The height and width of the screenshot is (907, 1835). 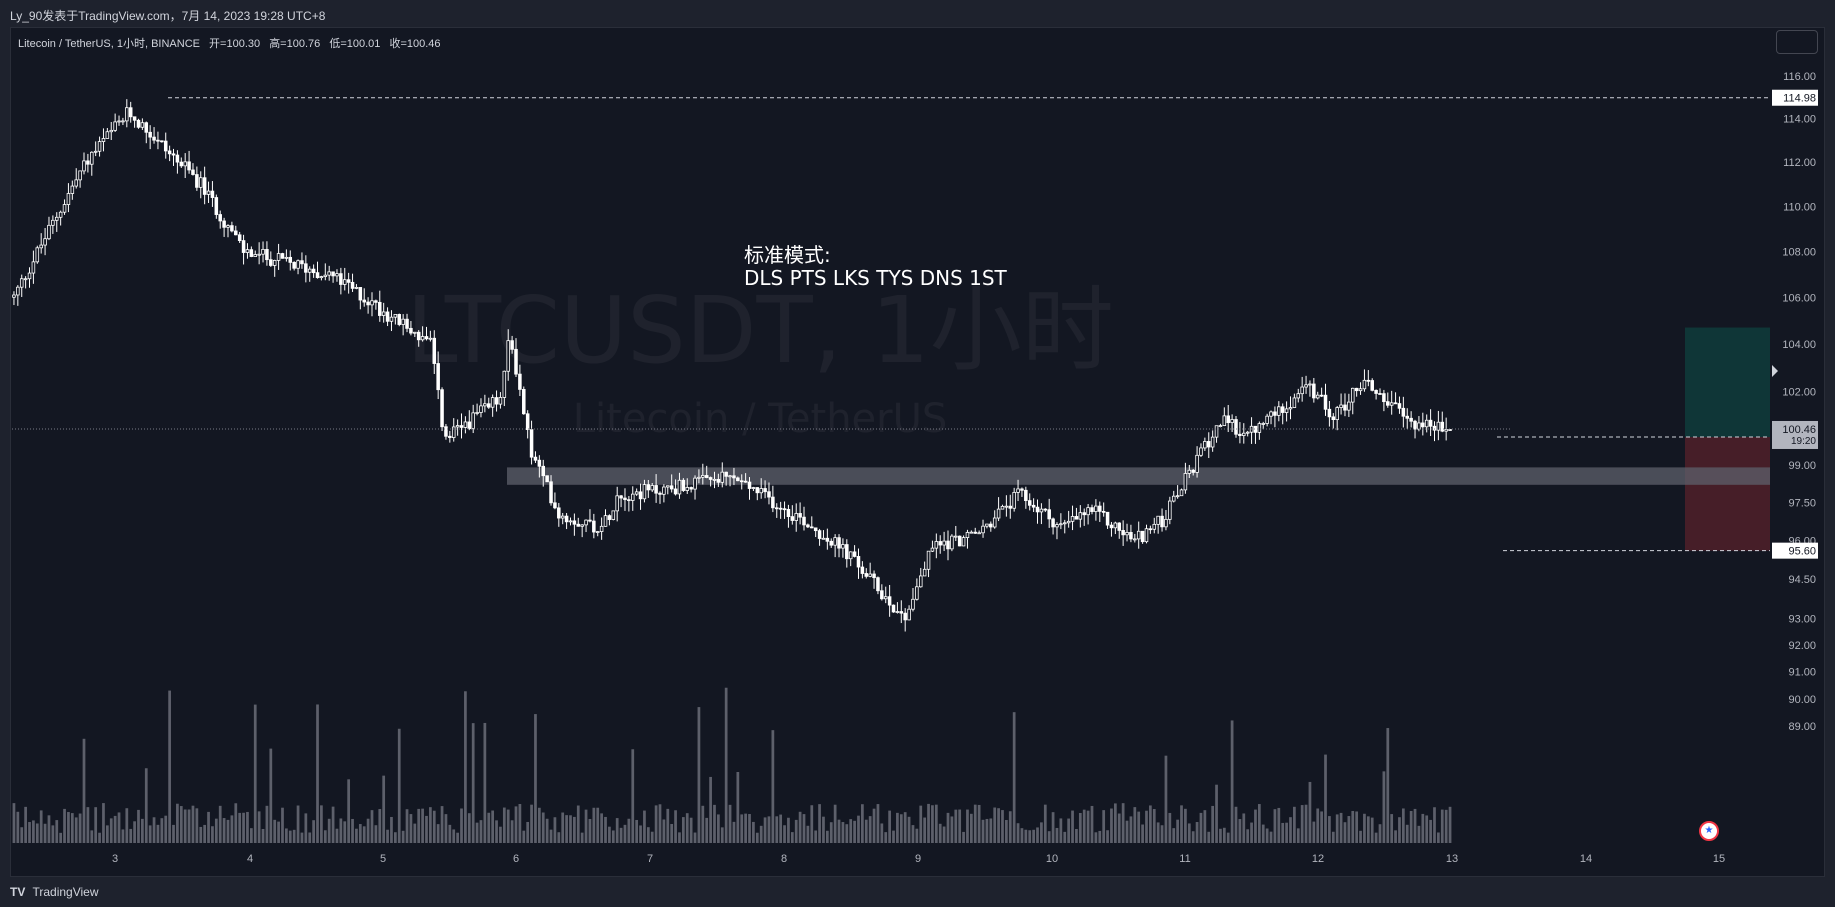 I want to click on brand: TV TradingView, so click(x=54, y=892).